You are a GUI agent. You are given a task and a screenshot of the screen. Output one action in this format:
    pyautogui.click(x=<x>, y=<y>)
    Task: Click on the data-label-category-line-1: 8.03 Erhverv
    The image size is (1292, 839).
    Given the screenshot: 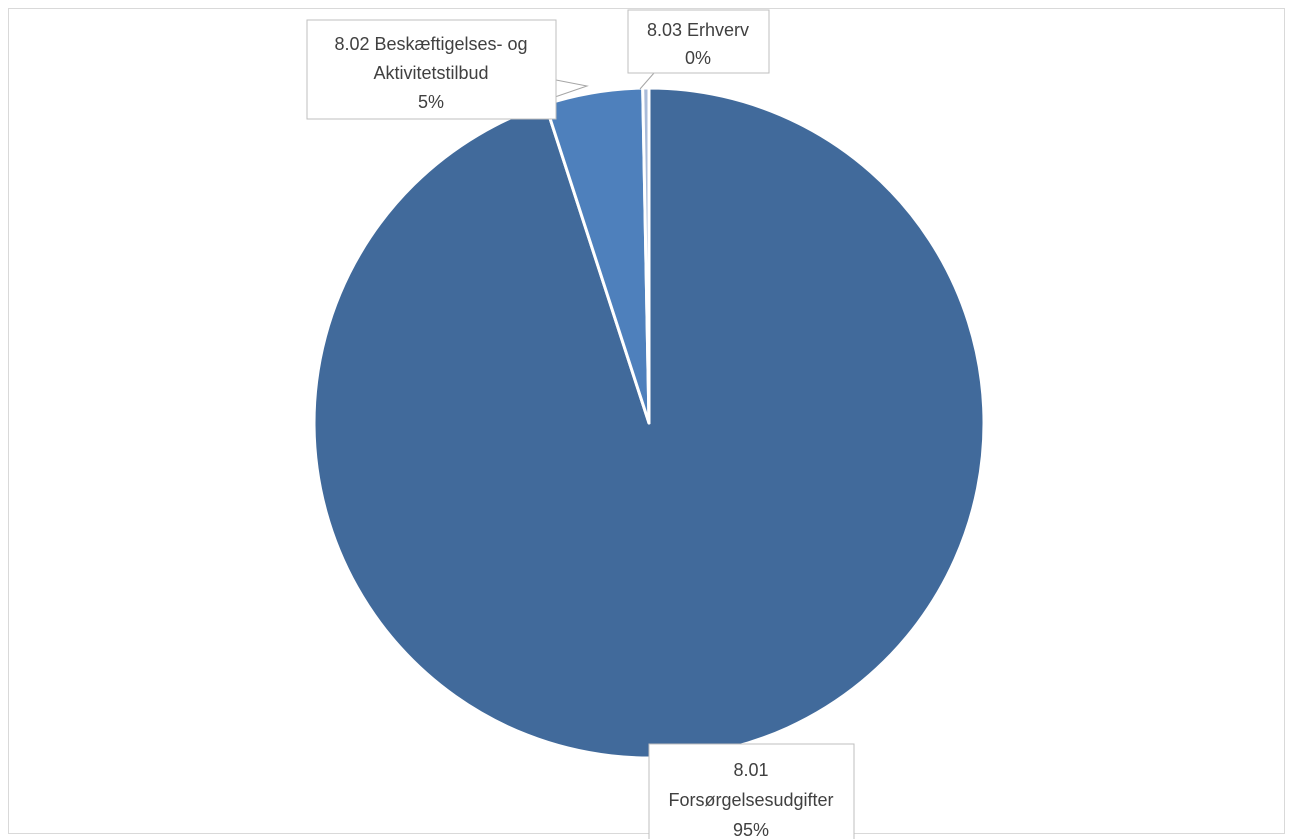 What is the action you would take?
    pyautogui.click(x=698, y=30)
    